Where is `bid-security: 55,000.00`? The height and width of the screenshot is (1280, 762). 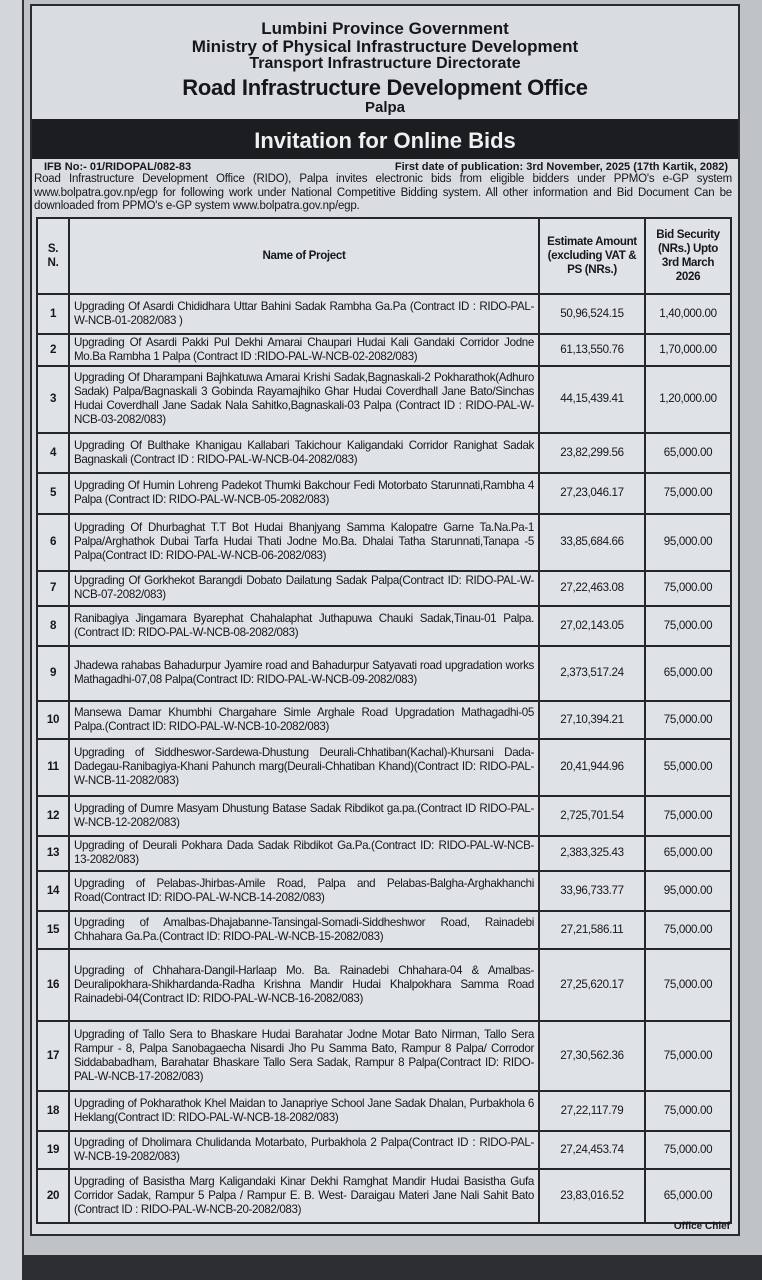
bid-security: 55,000.00 is located at coordinates (688, 767).